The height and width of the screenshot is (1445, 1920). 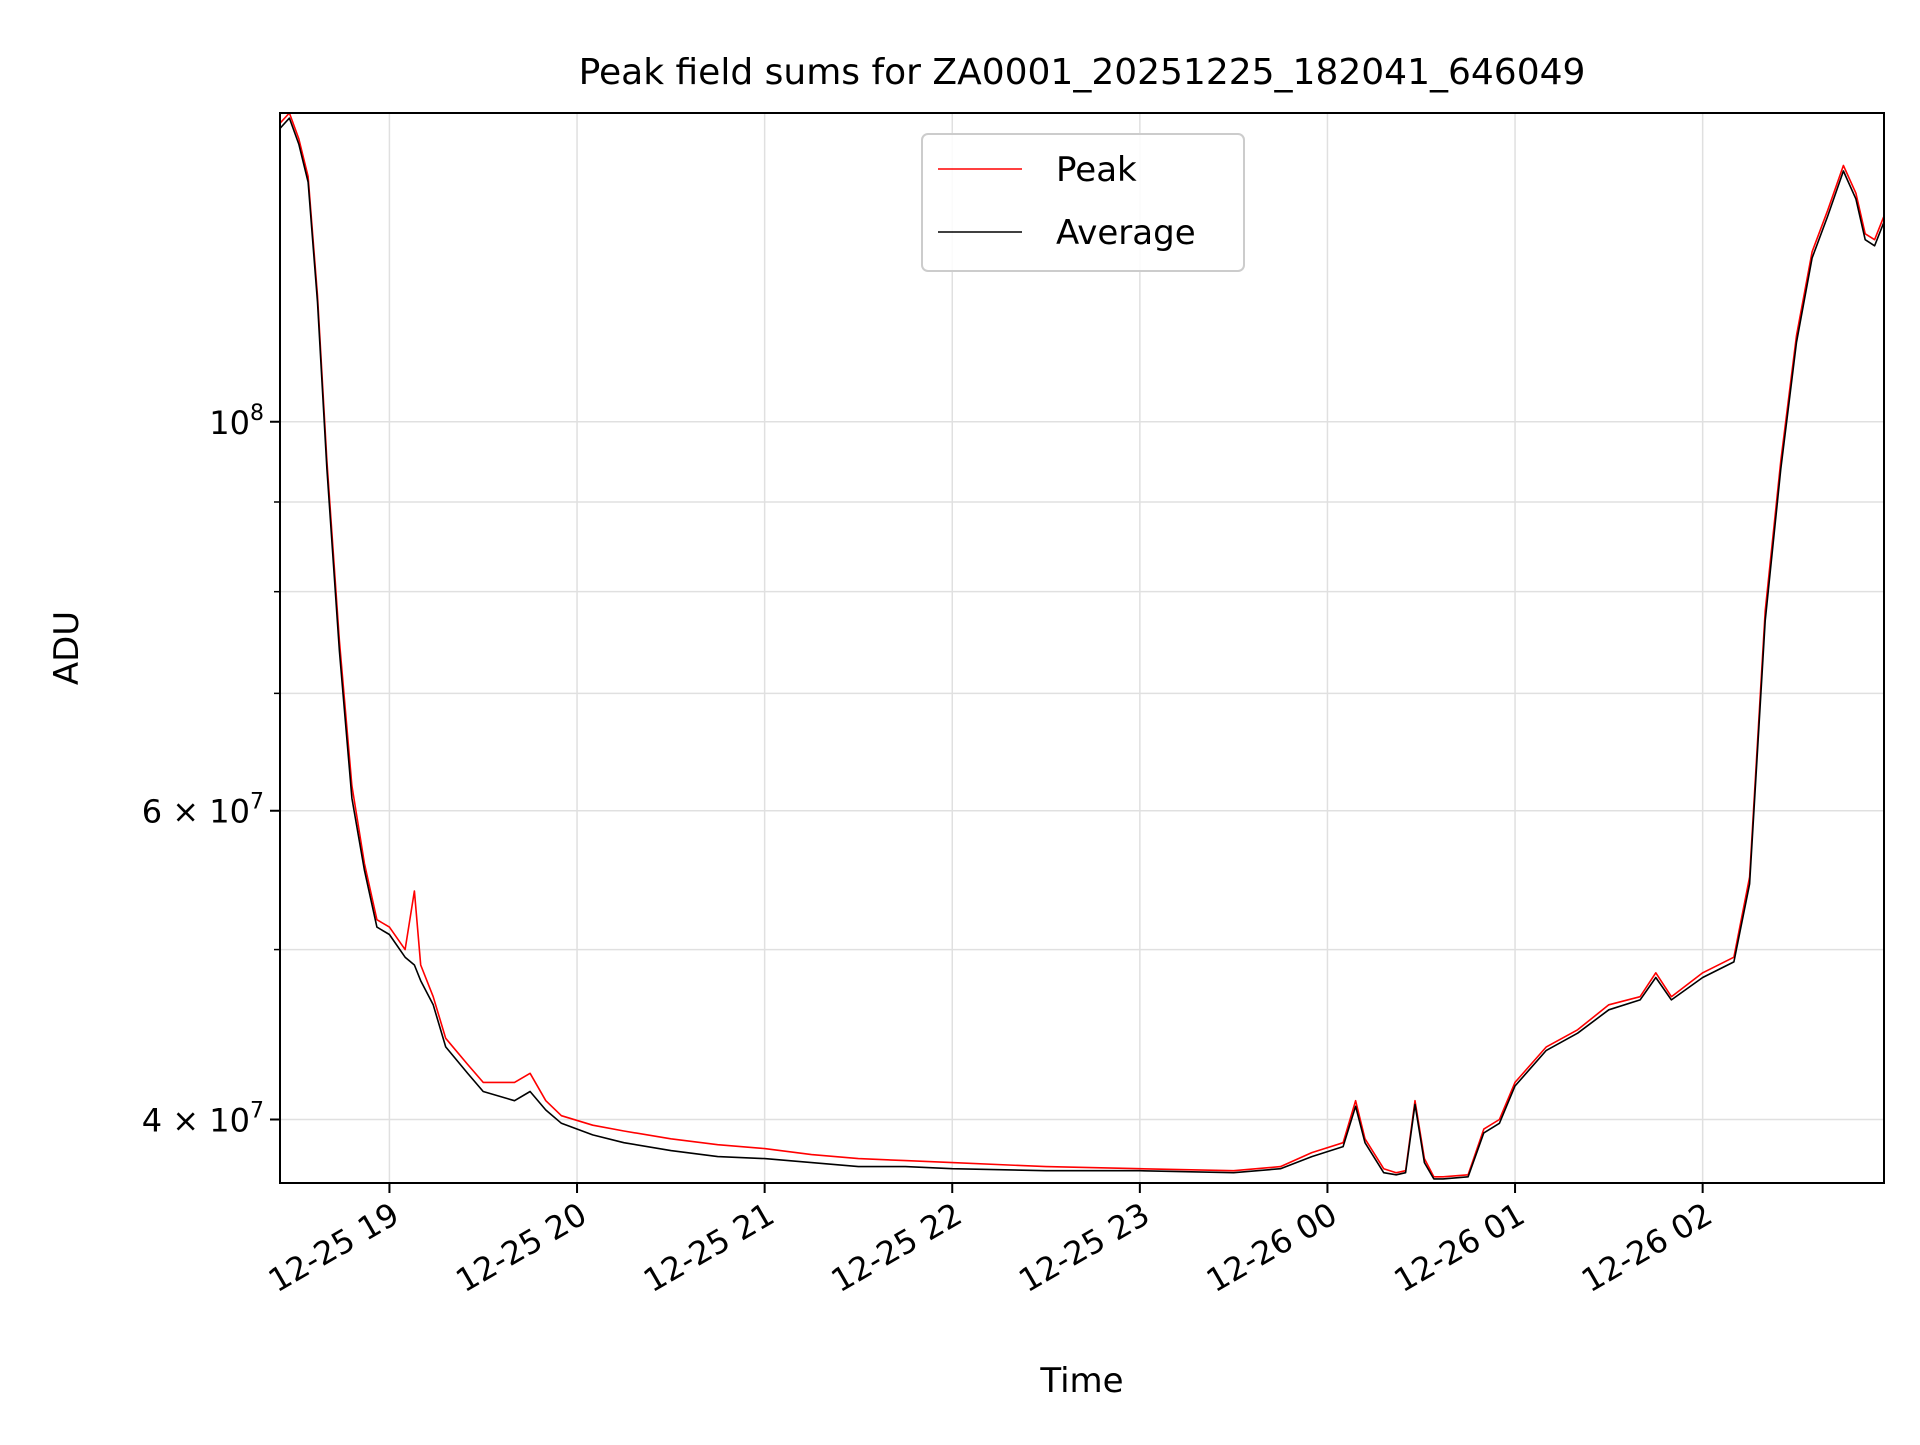 I want to click on y-tick-label: 6 × 107, so click(x=203, y=810).